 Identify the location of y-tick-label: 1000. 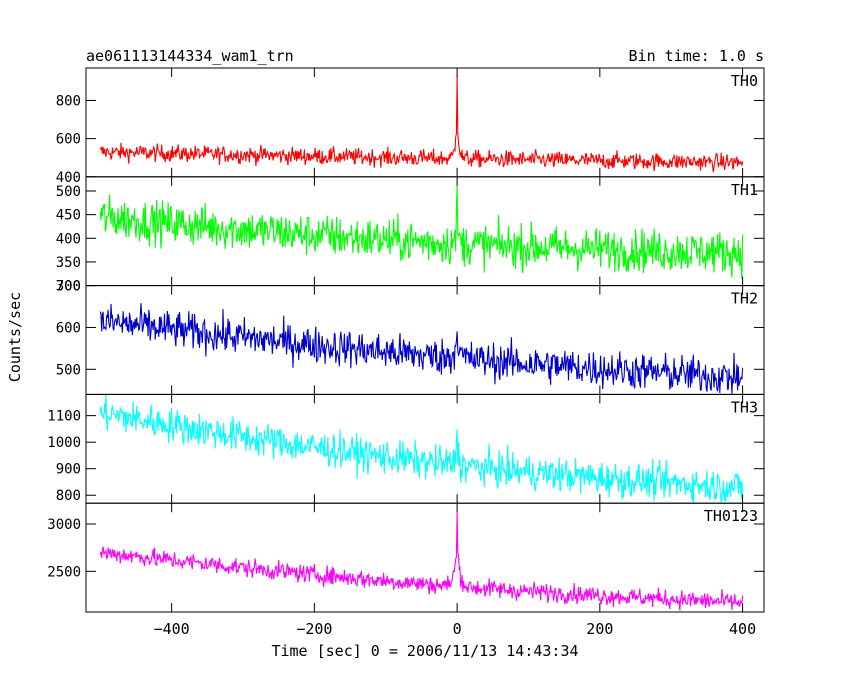
(64, 443).